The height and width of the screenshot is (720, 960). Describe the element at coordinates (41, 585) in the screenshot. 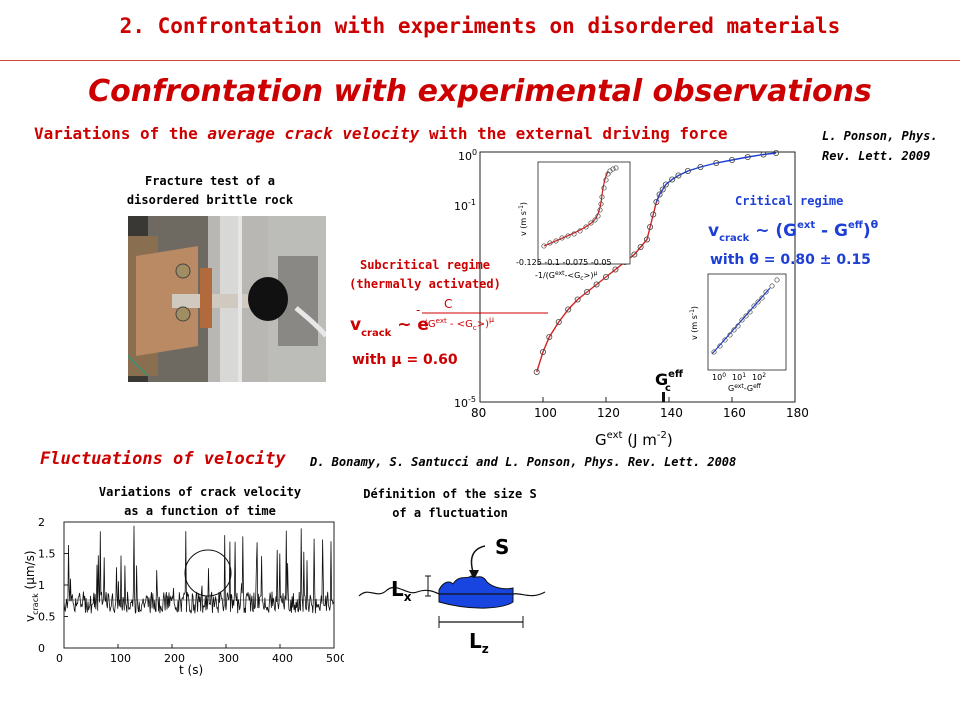

I see `time-y-tick-label: 1` at that location.